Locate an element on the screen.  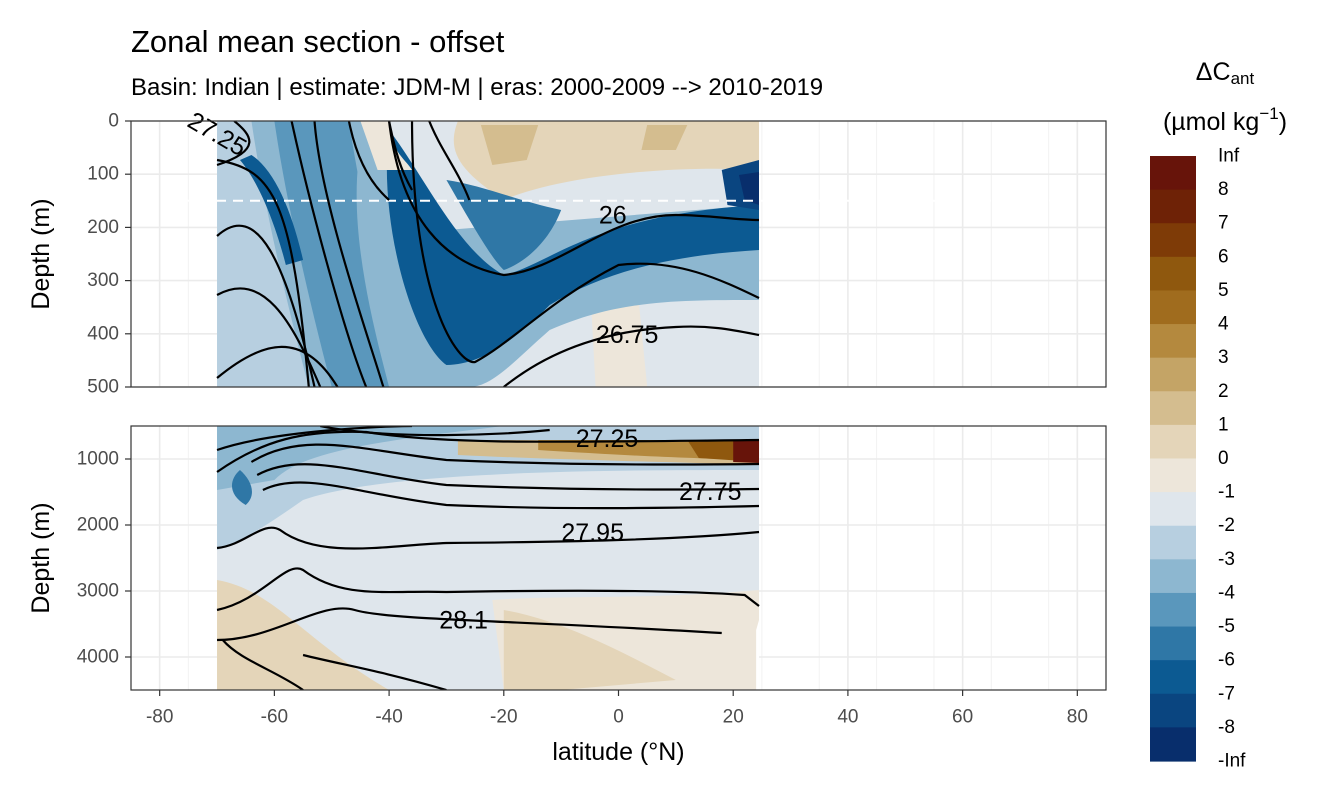
y-tick-label: 0 is located at coordinates (113, 121).